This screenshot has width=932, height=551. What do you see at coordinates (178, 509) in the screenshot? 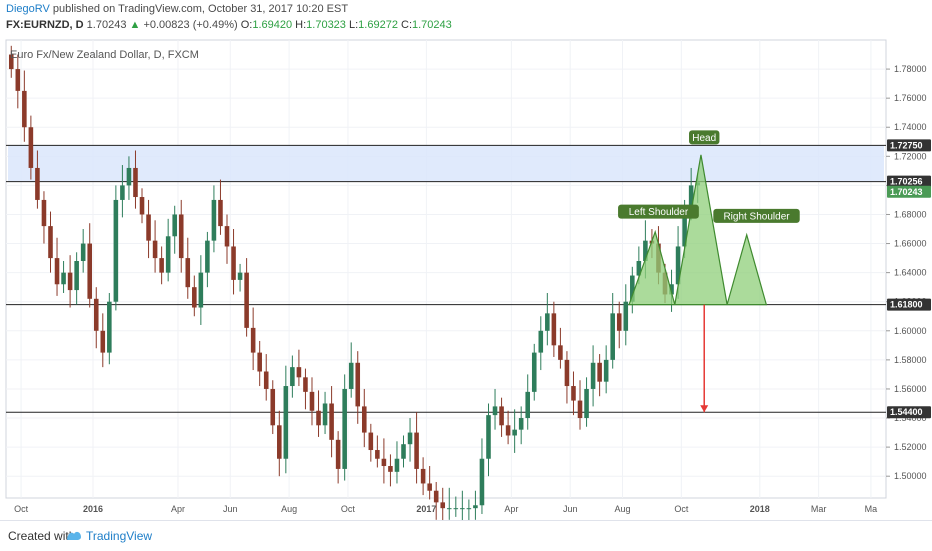
I see `x-tick-label: Apr` at bounding box center [178, 509].